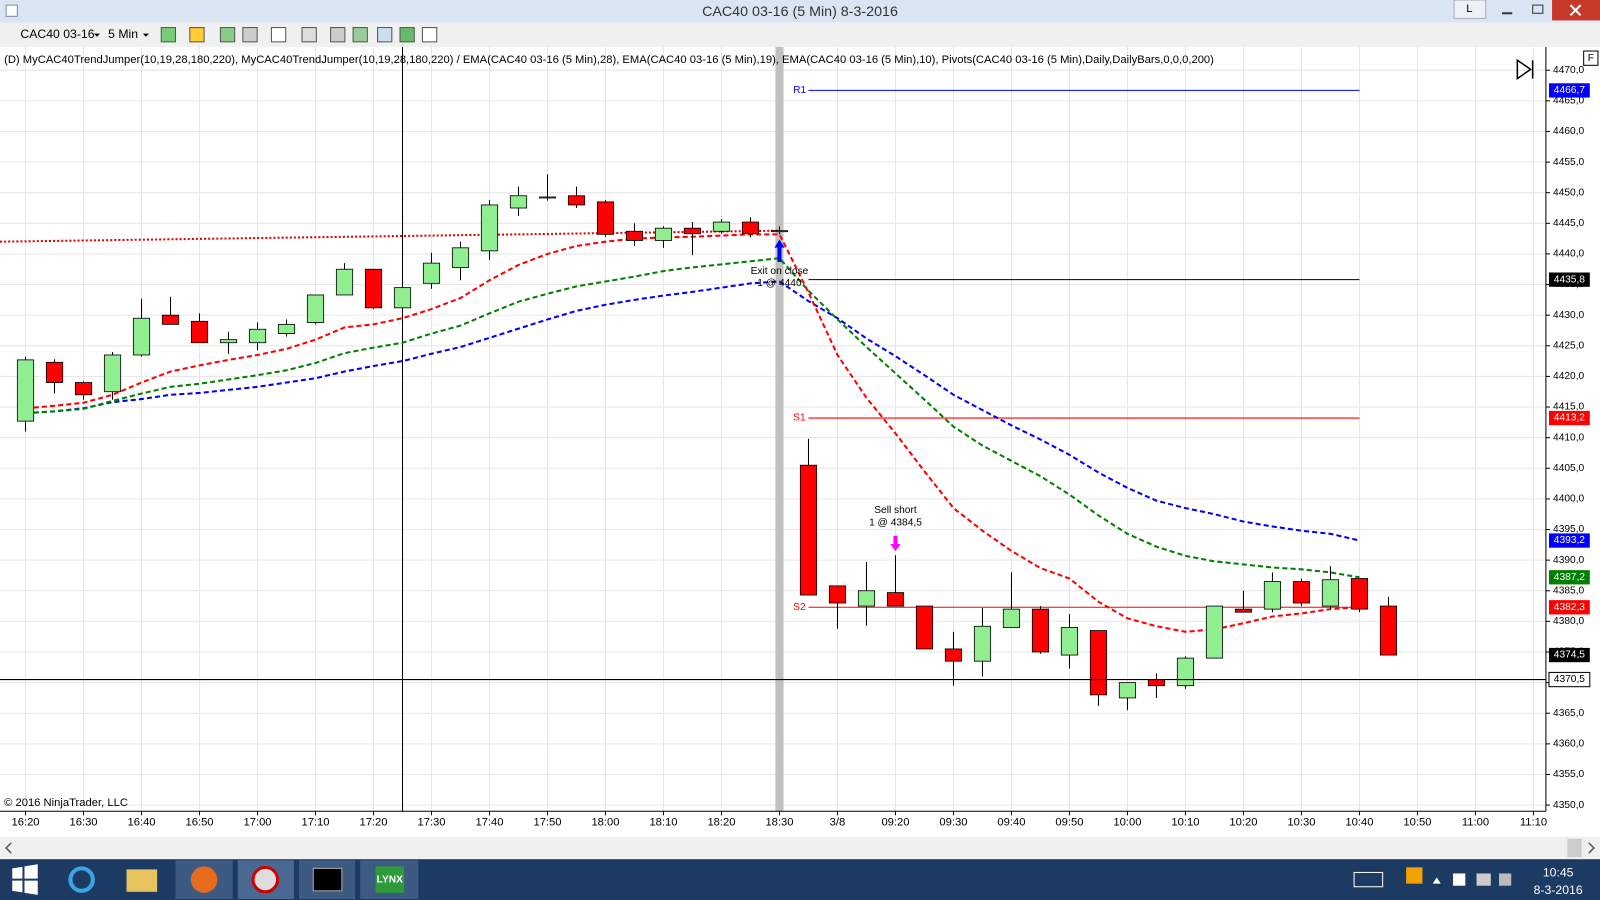 The height and width of the screenshot is (900, 1600). Describe the element at coordinates (11, 10) in the screenshot. I see `app-icon` at that location.